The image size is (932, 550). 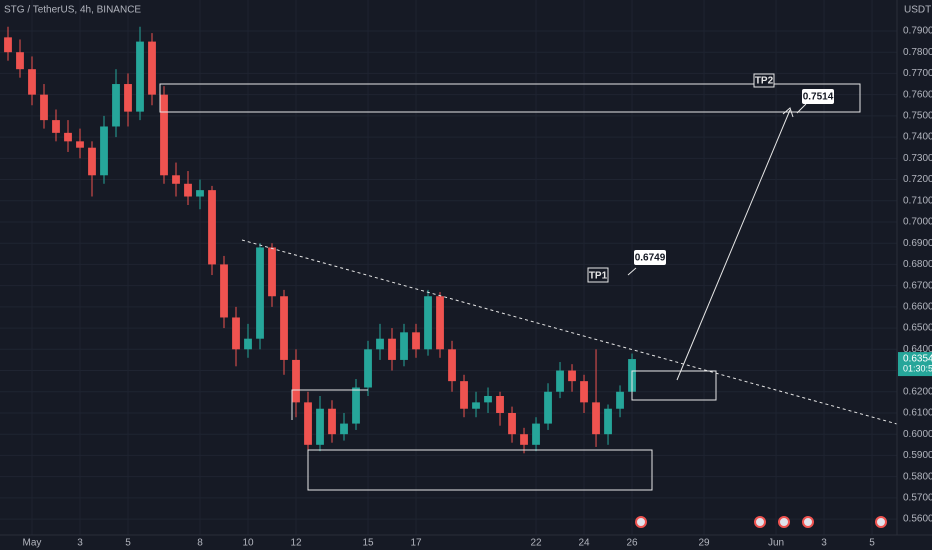 I want to click on y-tick-label: 0.7800, so click(x=917, y=52).